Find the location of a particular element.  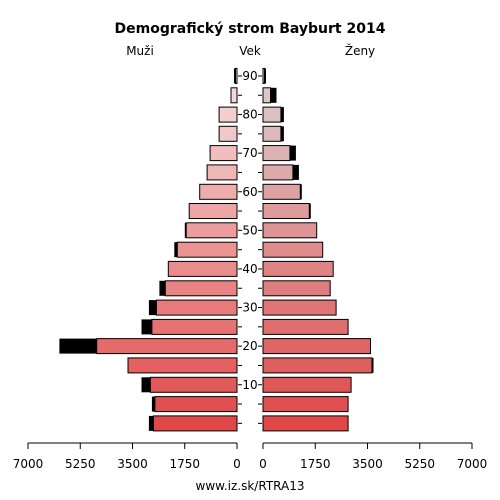

x-tick-label-left: 3500 is located at coordinates (132, 464).